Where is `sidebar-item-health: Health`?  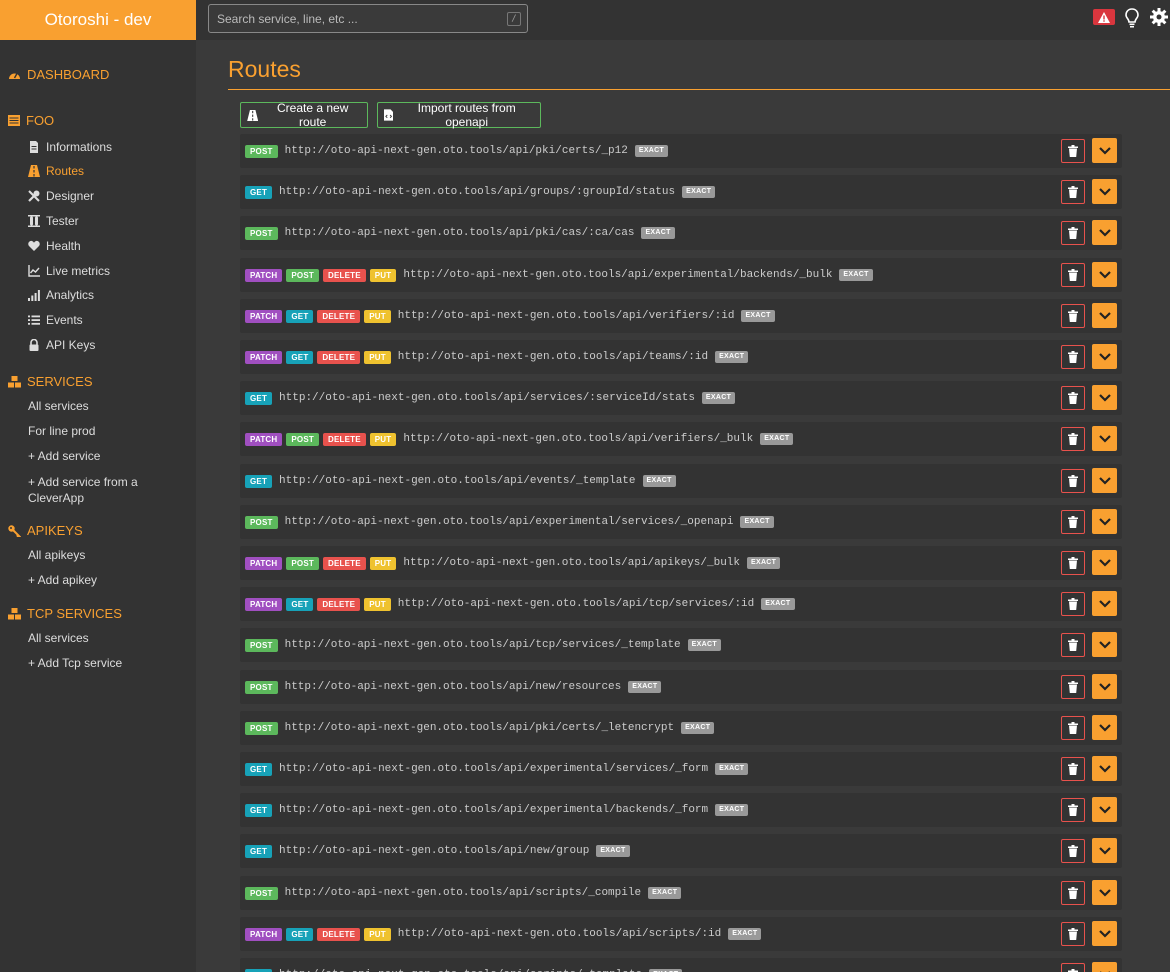 sidebar-item-health: Health is located at coordinates (54, 246).